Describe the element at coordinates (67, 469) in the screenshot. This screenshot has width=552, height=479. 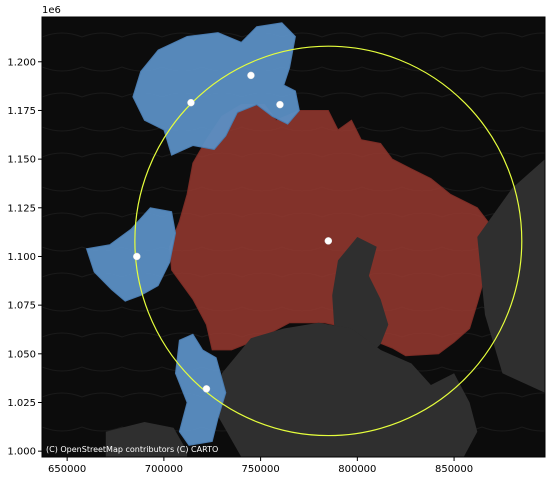
I see `x-tick-label: 650000` at that location.